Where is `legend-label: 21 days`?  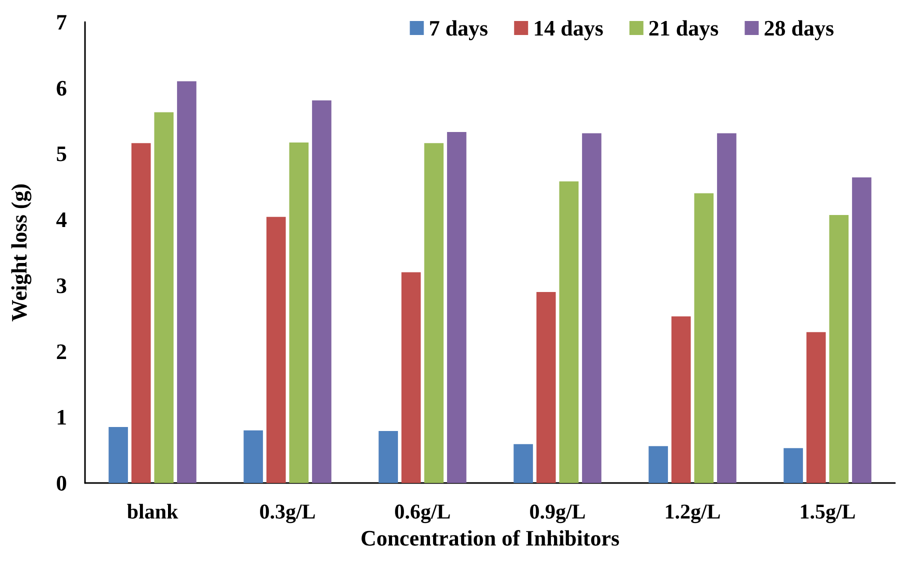
legend-label: 21 days is located at coordinates (684, 28).